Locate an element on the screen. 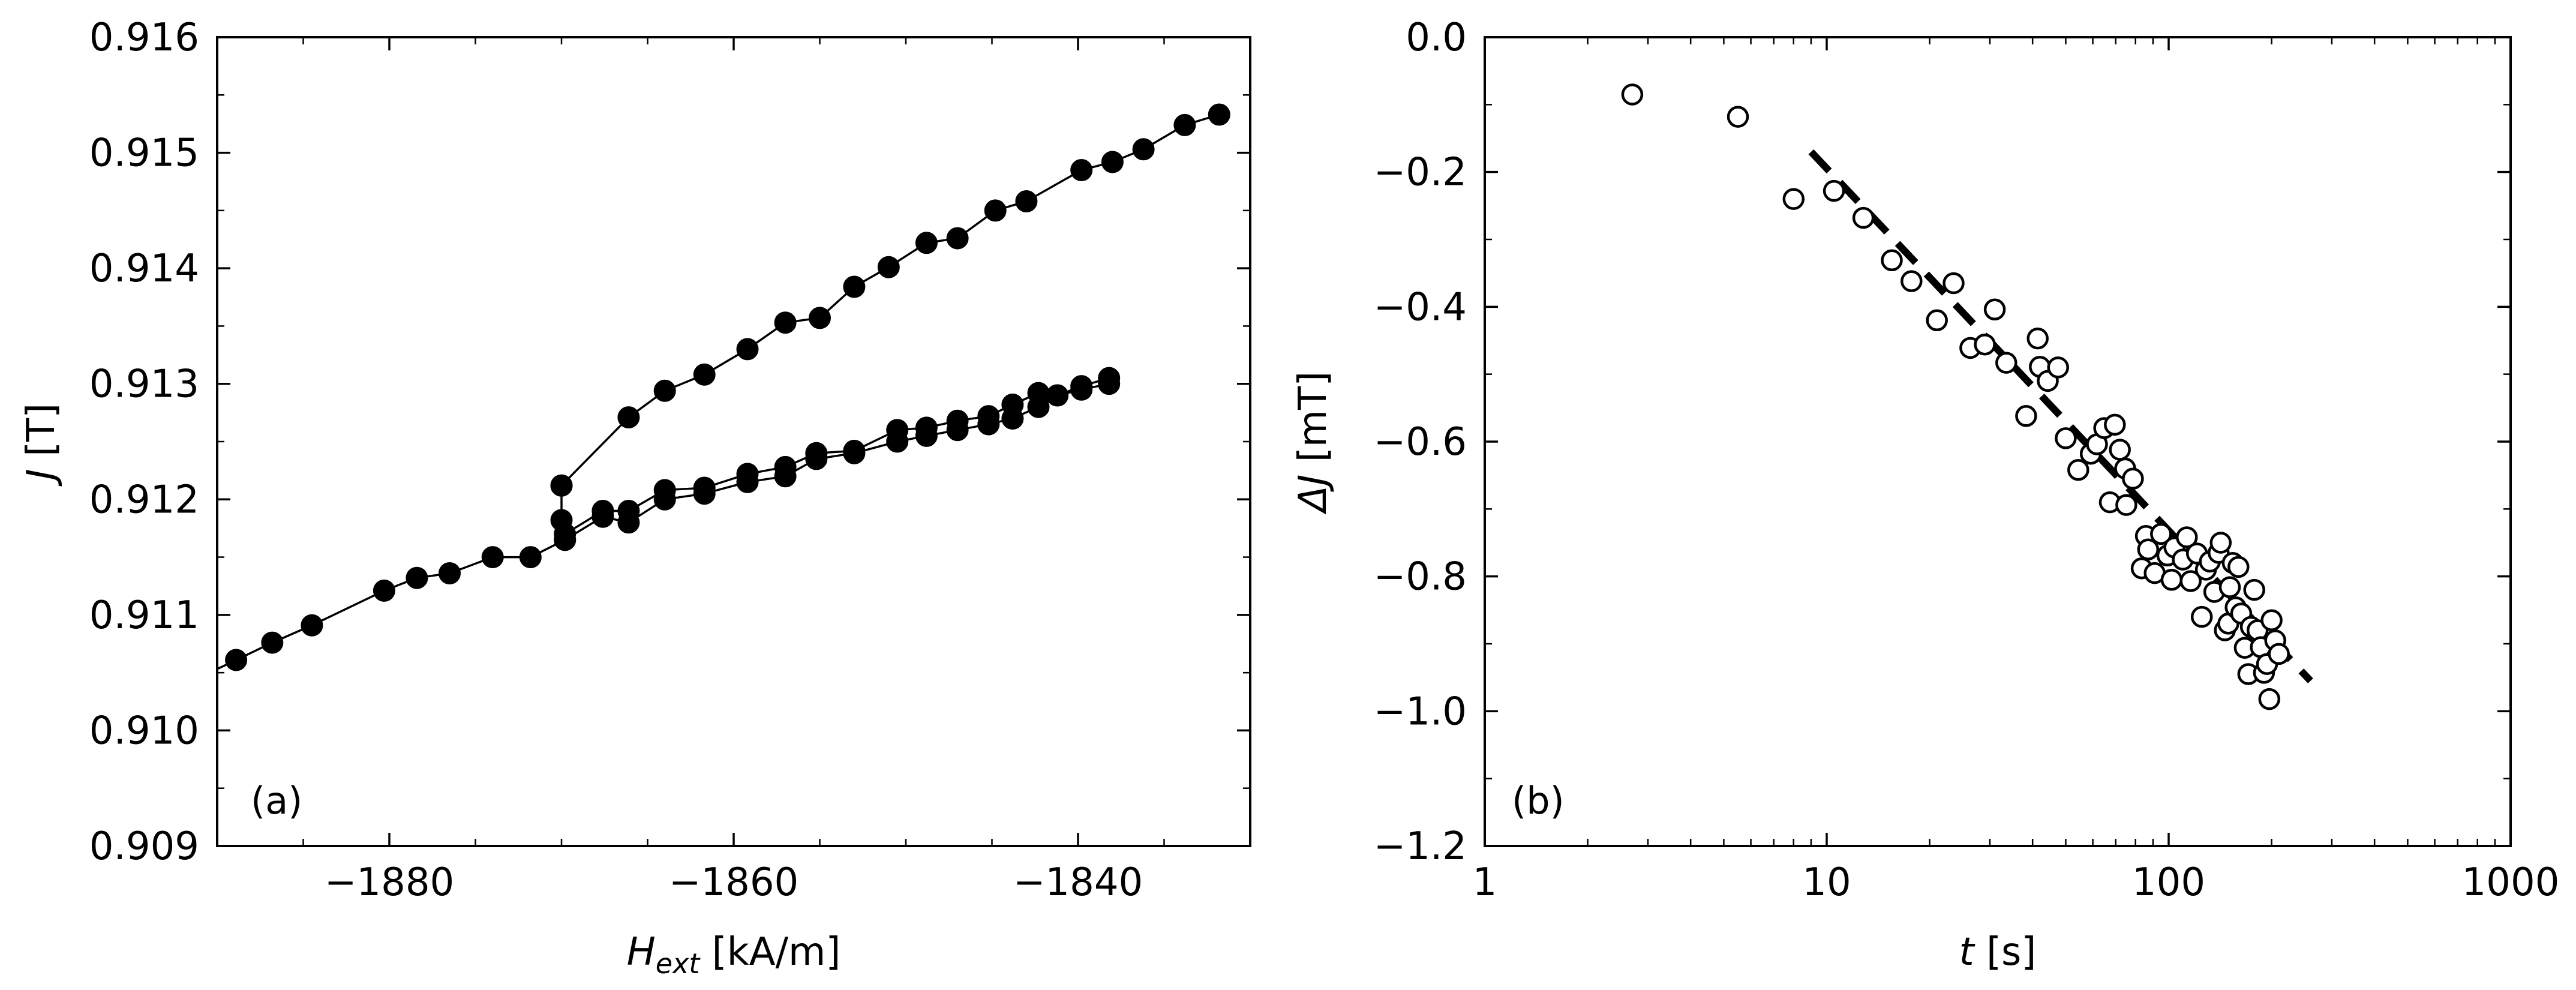 This screenshot has width=2576, height=990. panel-b-y-tick-label: −1.2 is located at coordinates (1420, 847).